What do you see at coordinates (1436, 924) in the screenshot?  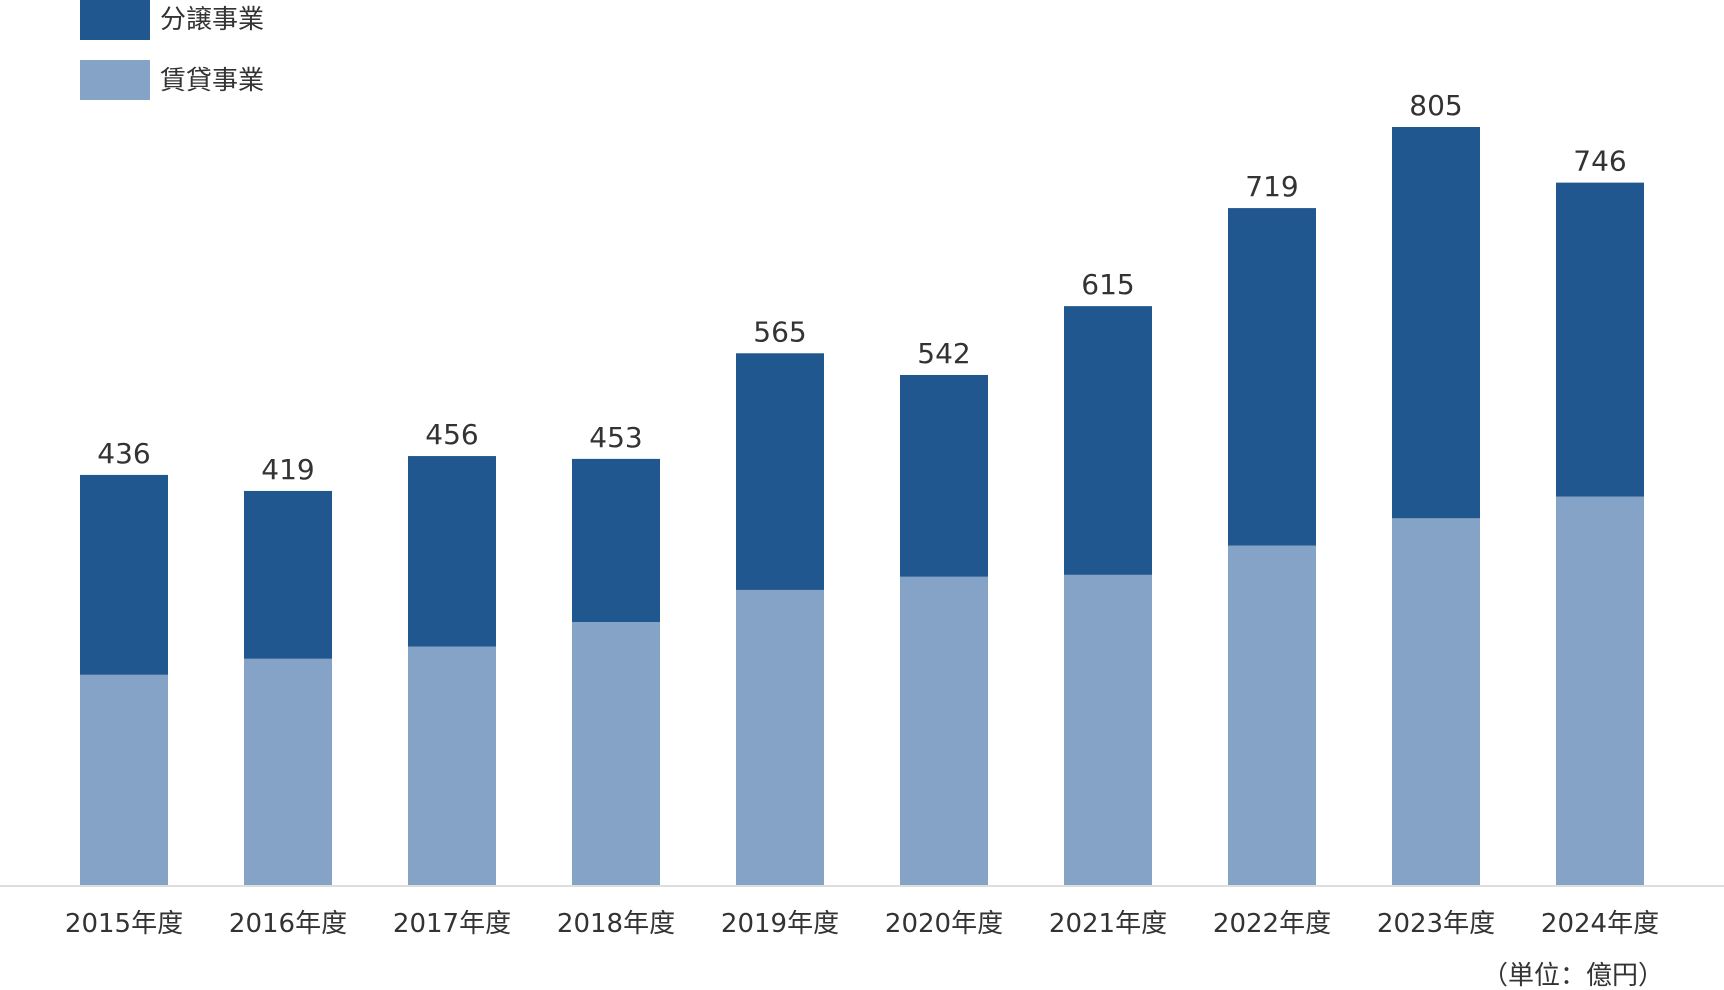 I see `x-tick-label-8: 2023年度` at bounding box center [1436, 924].